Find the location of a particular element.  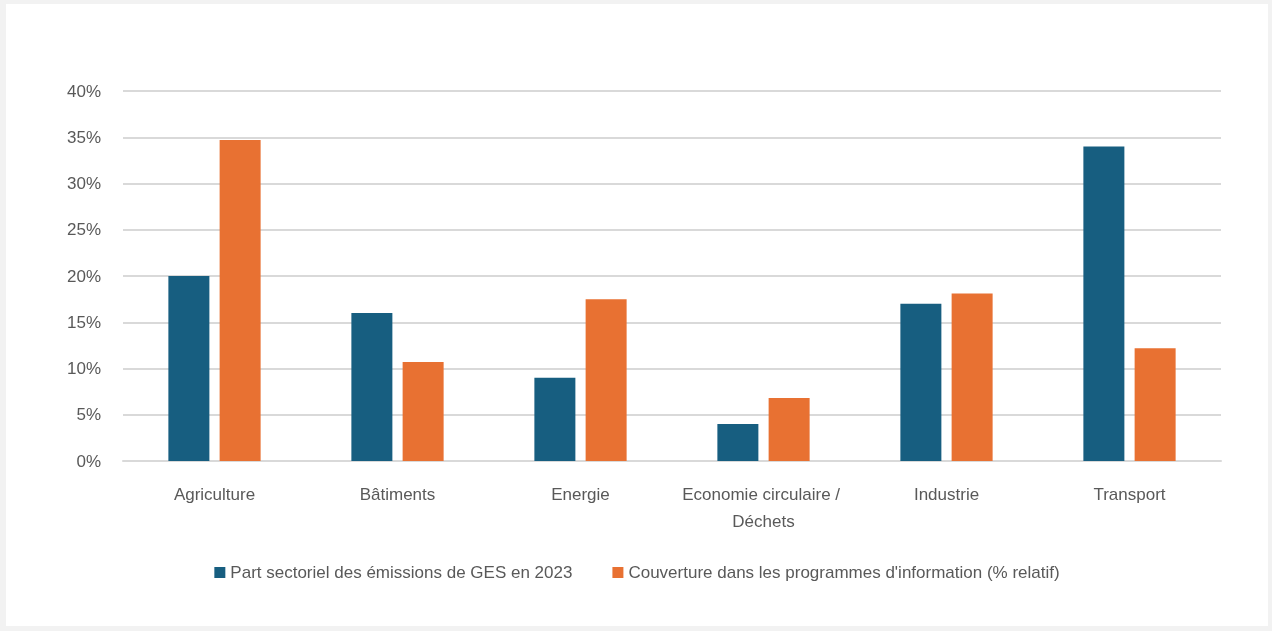

x-tick-label: Economie circulaire / Déchets is located at coordinates (763, 508).